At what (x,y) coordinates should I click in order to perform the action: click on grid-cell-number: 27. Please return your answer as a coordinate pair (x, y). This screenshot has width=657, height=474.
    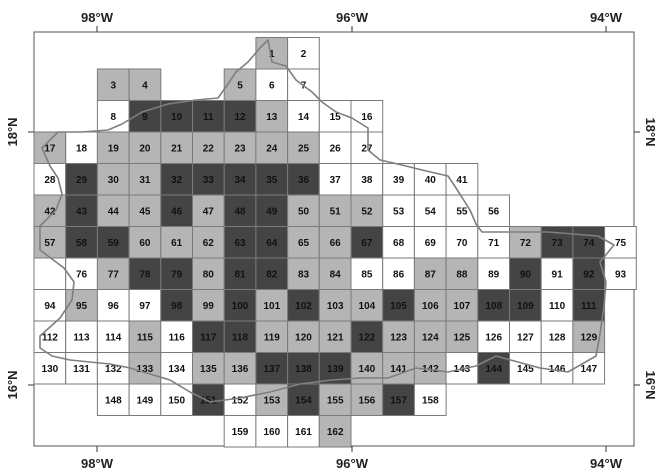
    Looking at the image, I should click on (367, 148).